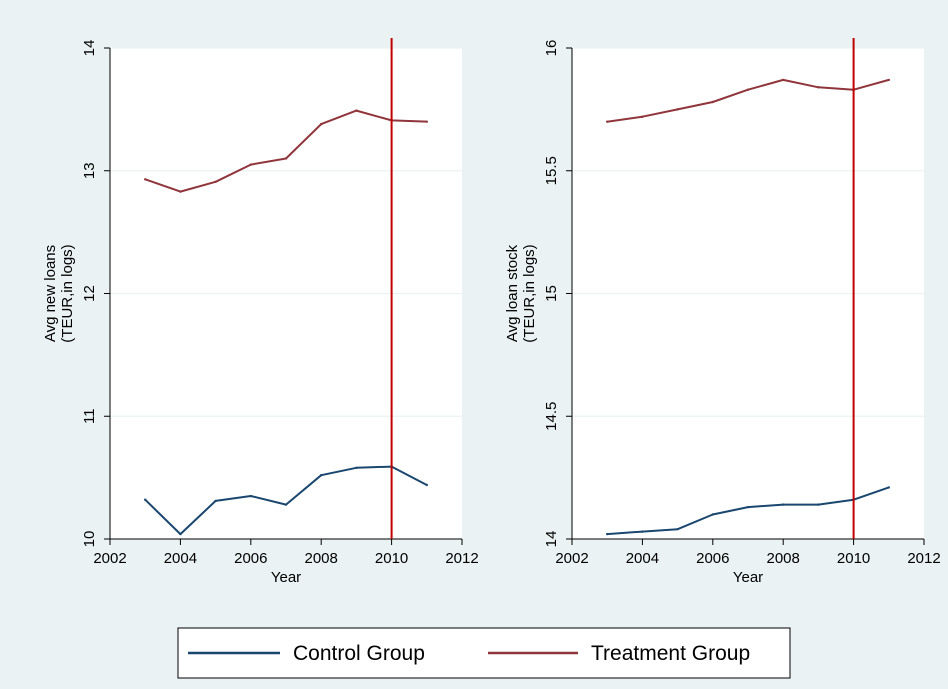  I want to click on legend-label-control-group: Control Group, so click(359, 653).